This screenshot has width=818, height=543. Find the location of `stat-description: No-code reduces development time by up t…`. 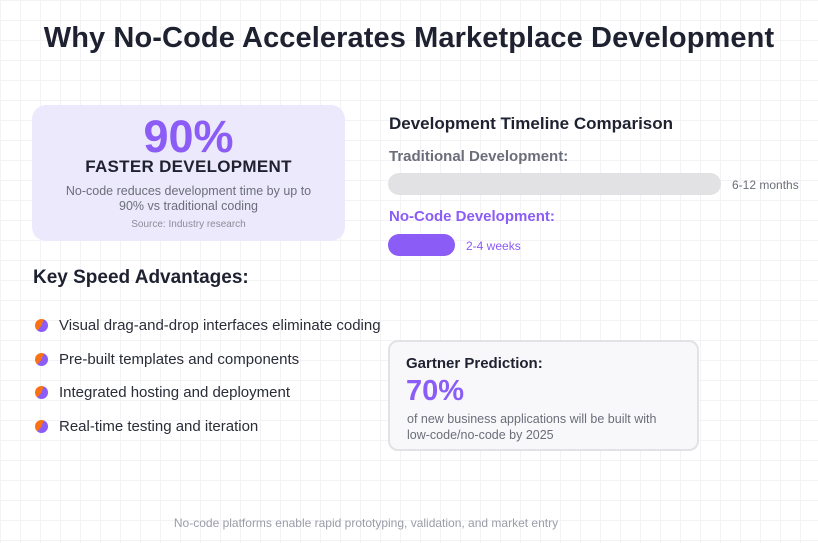

stat-description: No-code reduces development time by up t… is located at coordinates (188, 198).